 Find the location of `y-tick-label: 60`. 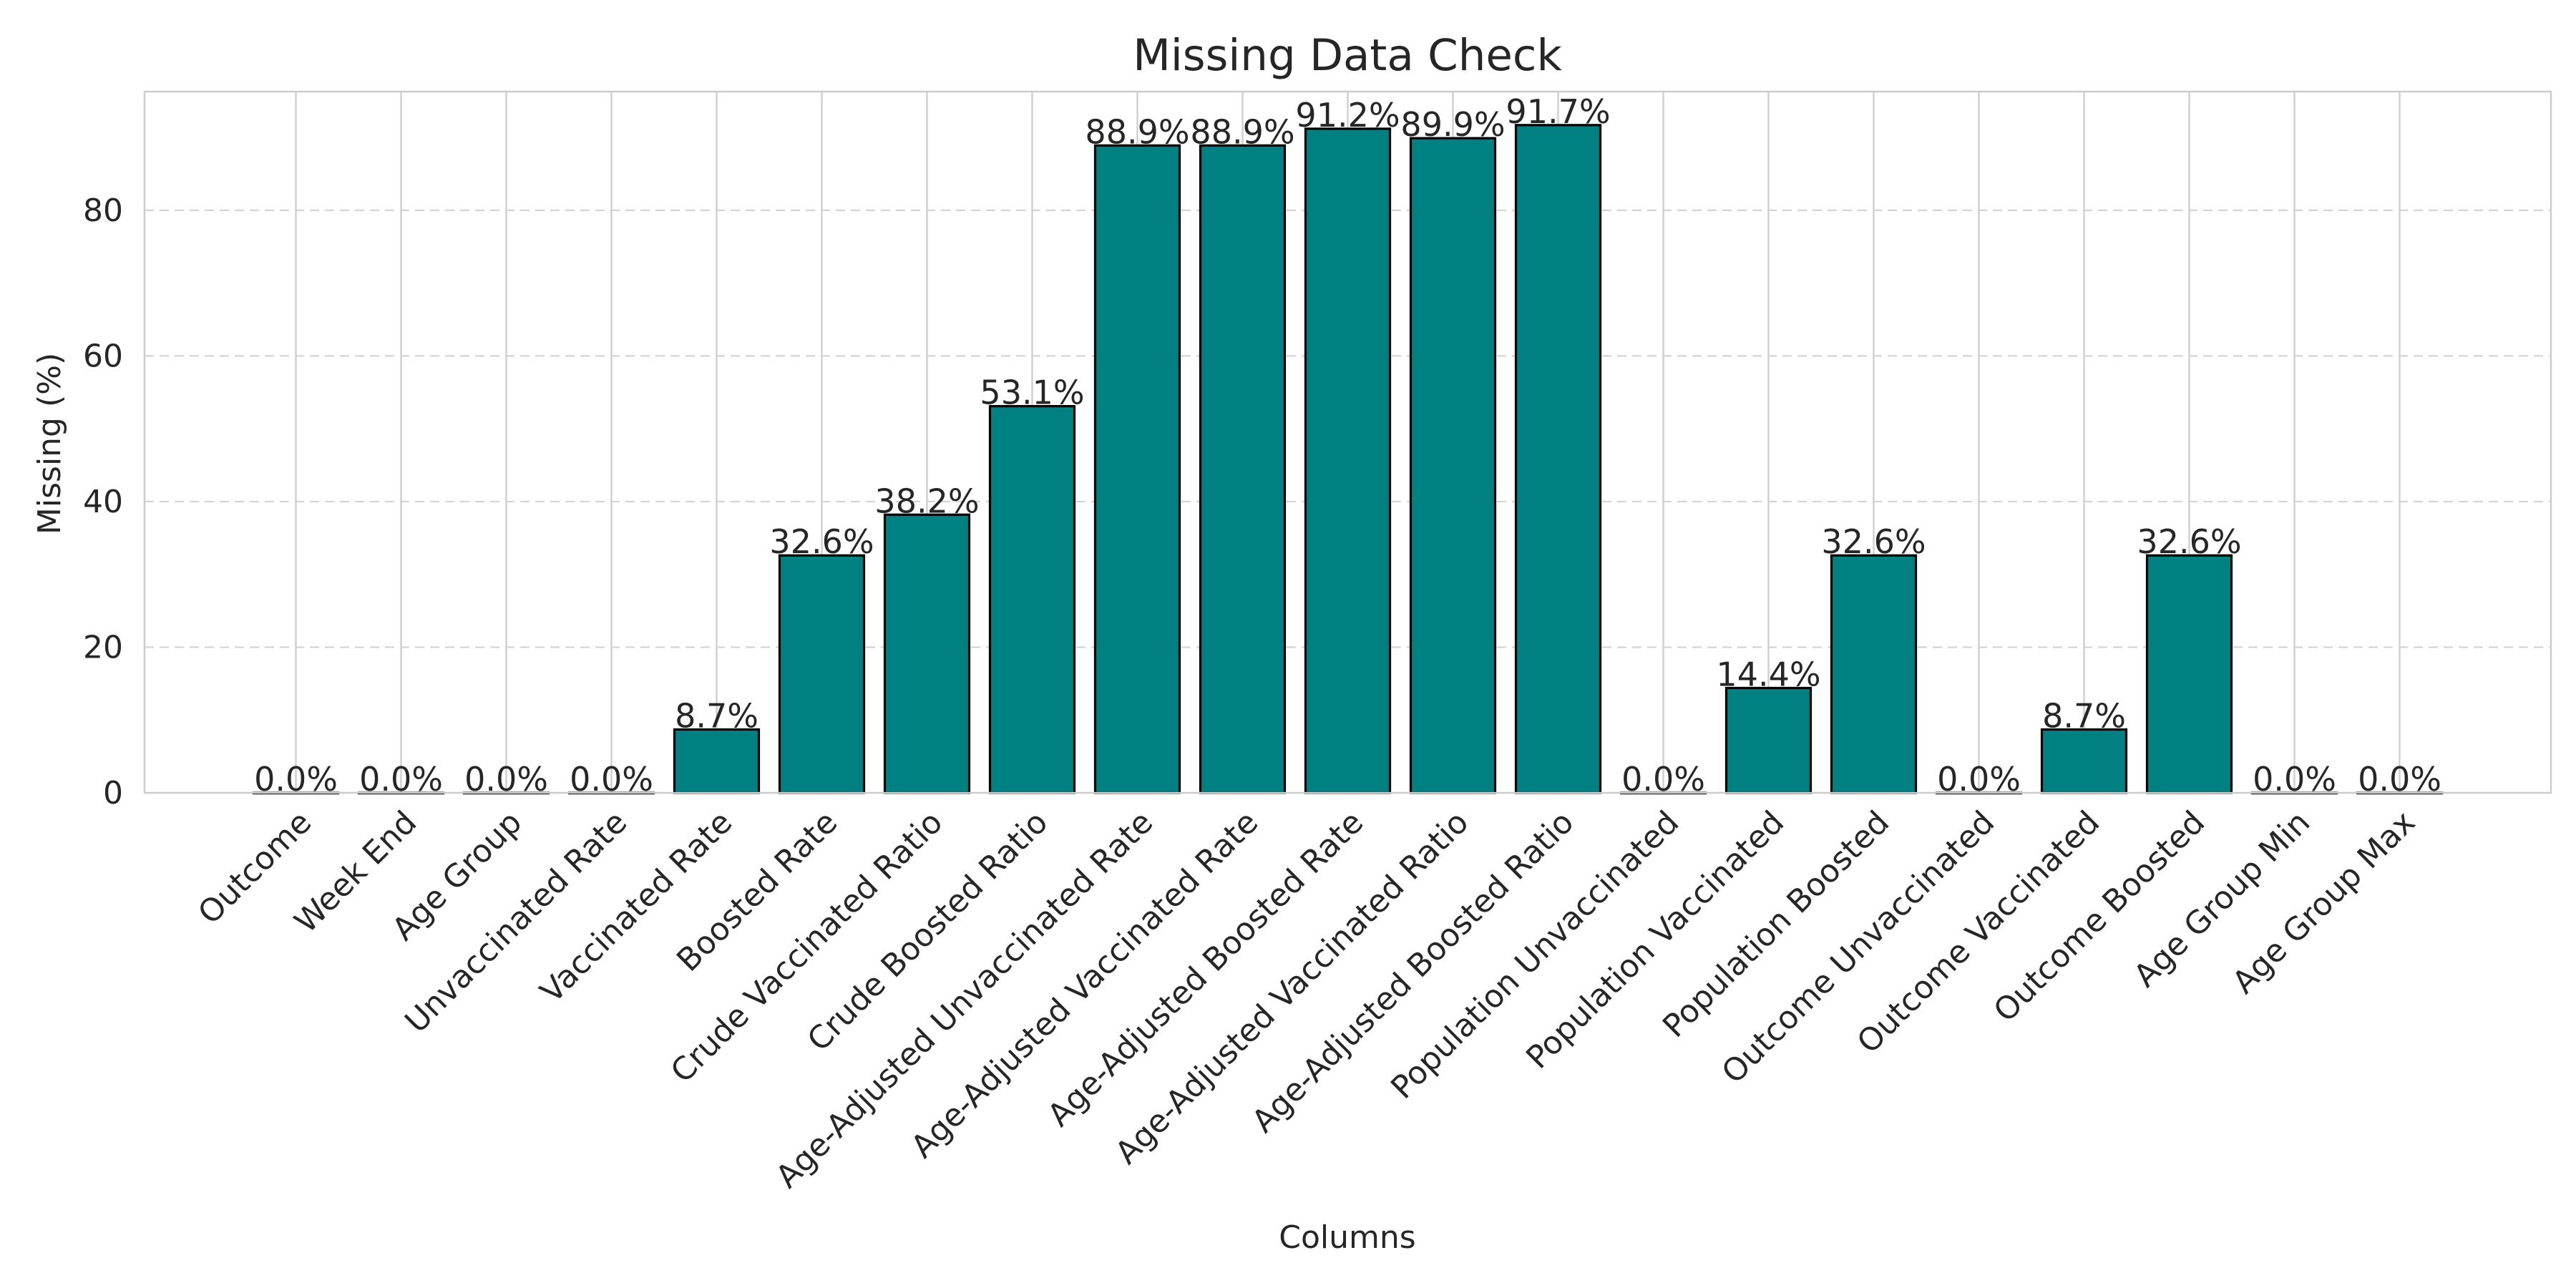

y-tick-label: 60 is located at coordinates (103, 356).